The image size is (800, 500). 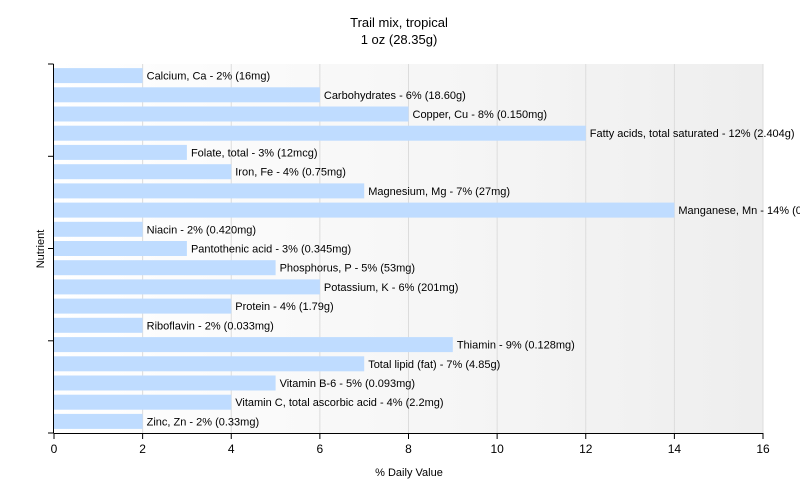 I want to click on bar-label: Total lipid (fat) - 7% (4.85g), so click(x=434, y=365).